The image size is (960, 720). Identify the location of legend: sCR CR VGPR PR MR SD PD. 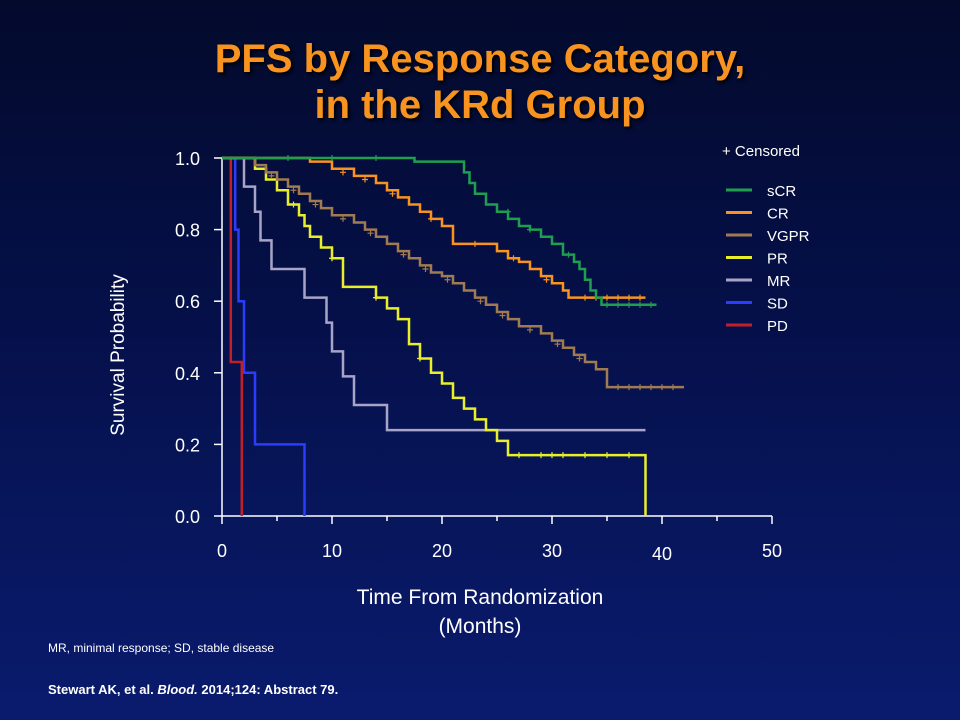
(768, 259).